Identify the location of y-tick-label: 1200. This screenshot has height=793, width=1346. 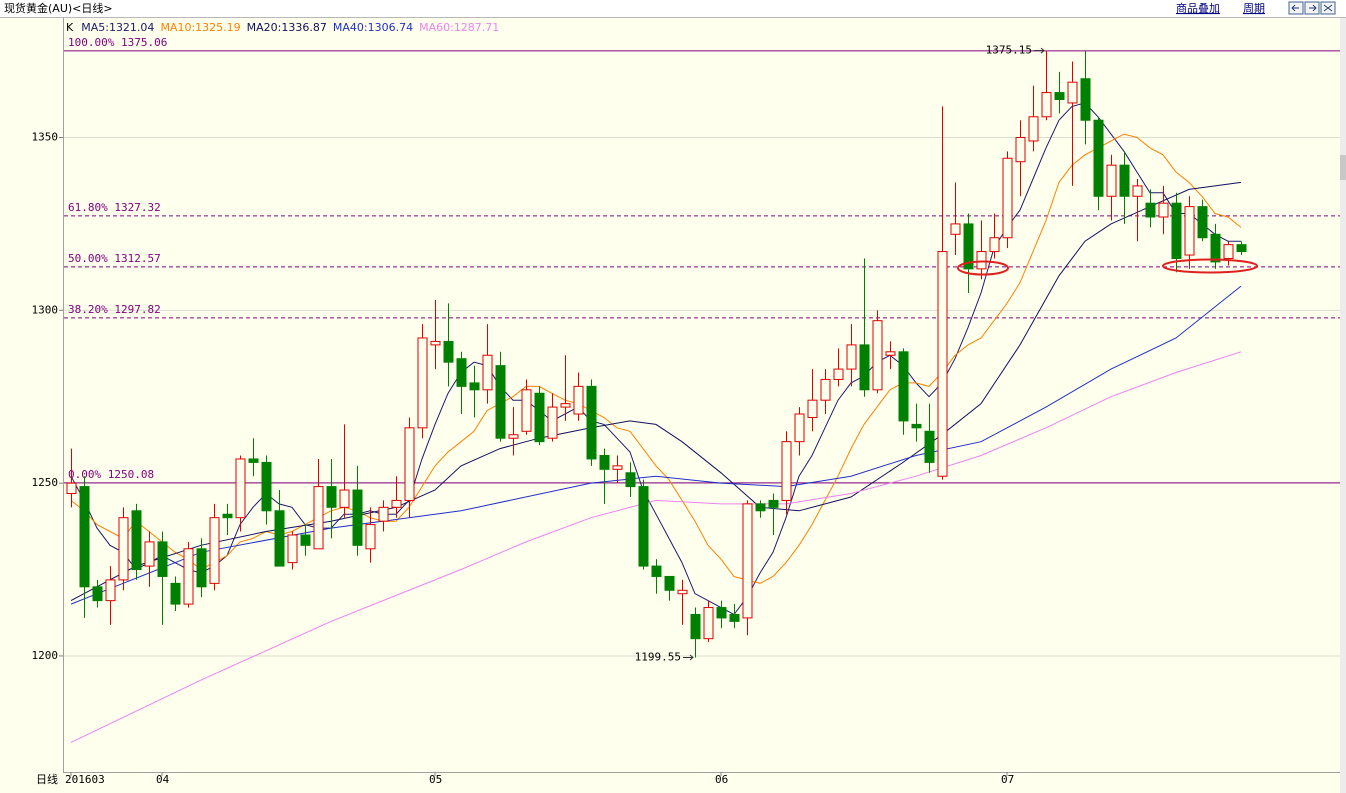
(45, 655).